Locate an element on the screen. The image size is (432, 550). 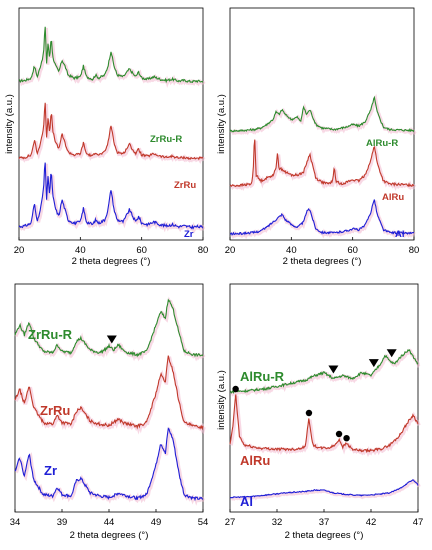
tick-layer: 34 39 44 49 54 is located at coordinates (109, 518).